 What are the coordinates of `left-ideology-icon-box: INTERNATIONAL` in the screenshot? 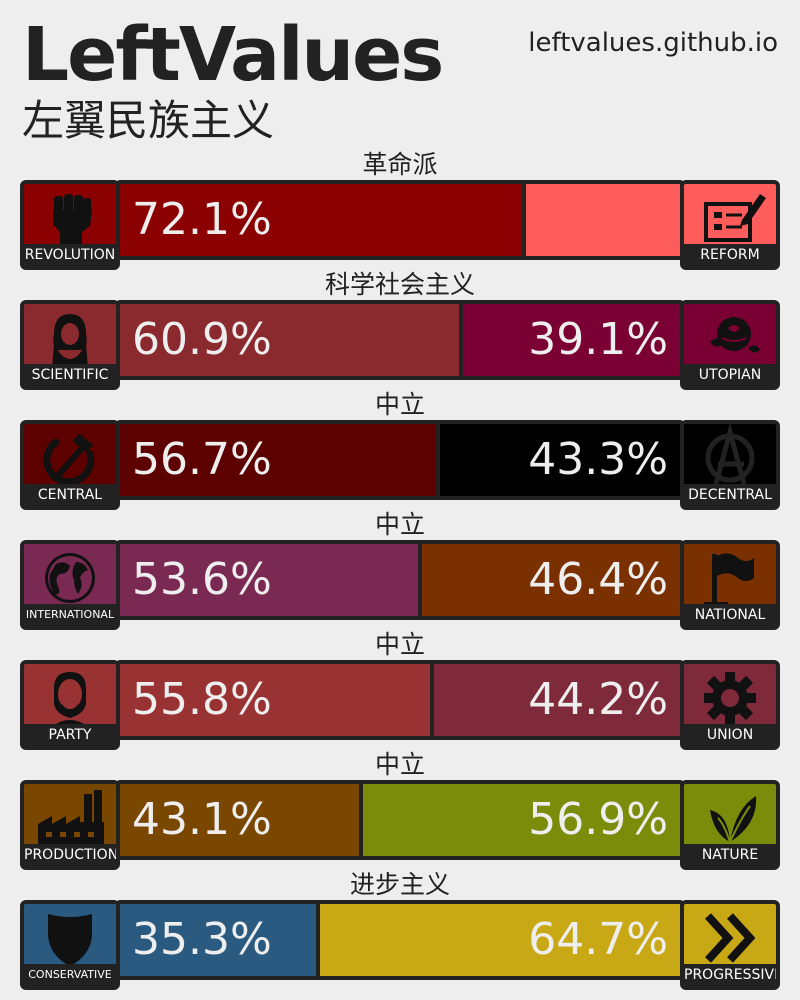 It's located at (70, 585).